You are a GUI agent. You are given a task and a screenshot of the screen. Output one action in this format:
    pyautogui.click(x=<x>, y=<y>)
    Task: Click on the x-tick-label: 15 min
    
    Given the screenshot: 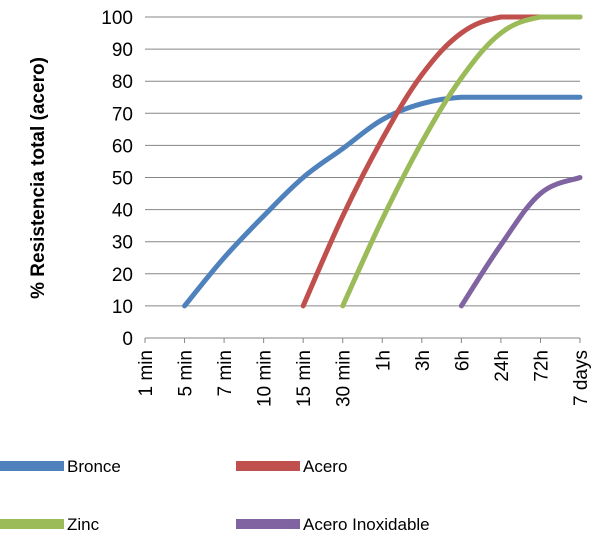 What is the action you would take?
    pyautogui.click(x=304, y=378)
    